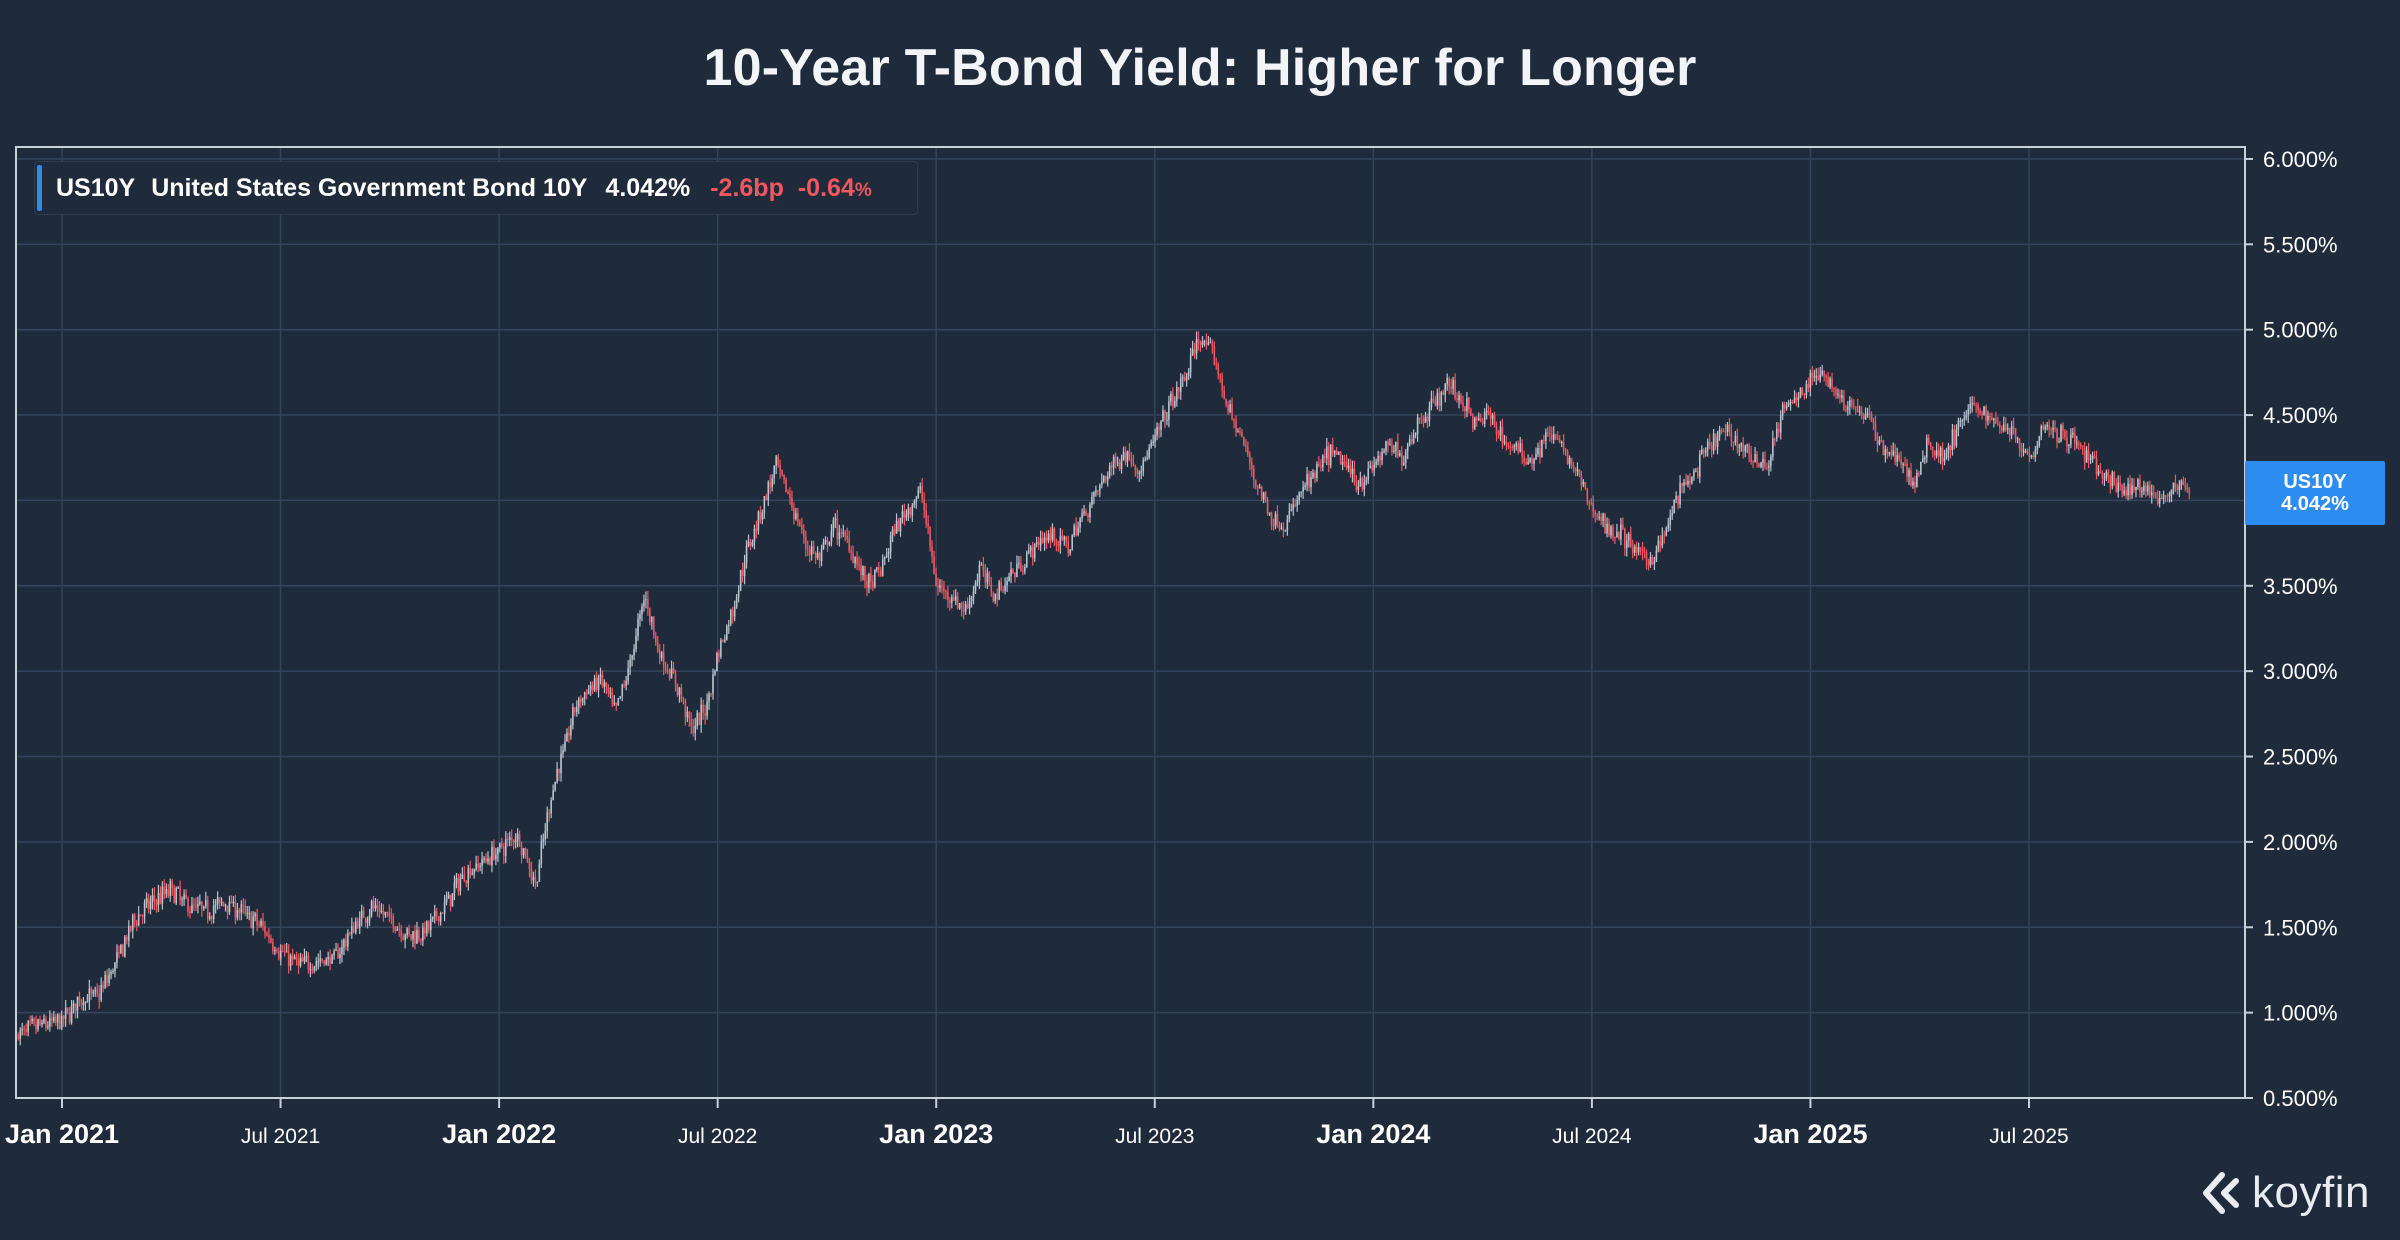 This screenshot has width=2400, height=1240. I want to click on y-tick-label: 2.000%, so click(2300, 842).